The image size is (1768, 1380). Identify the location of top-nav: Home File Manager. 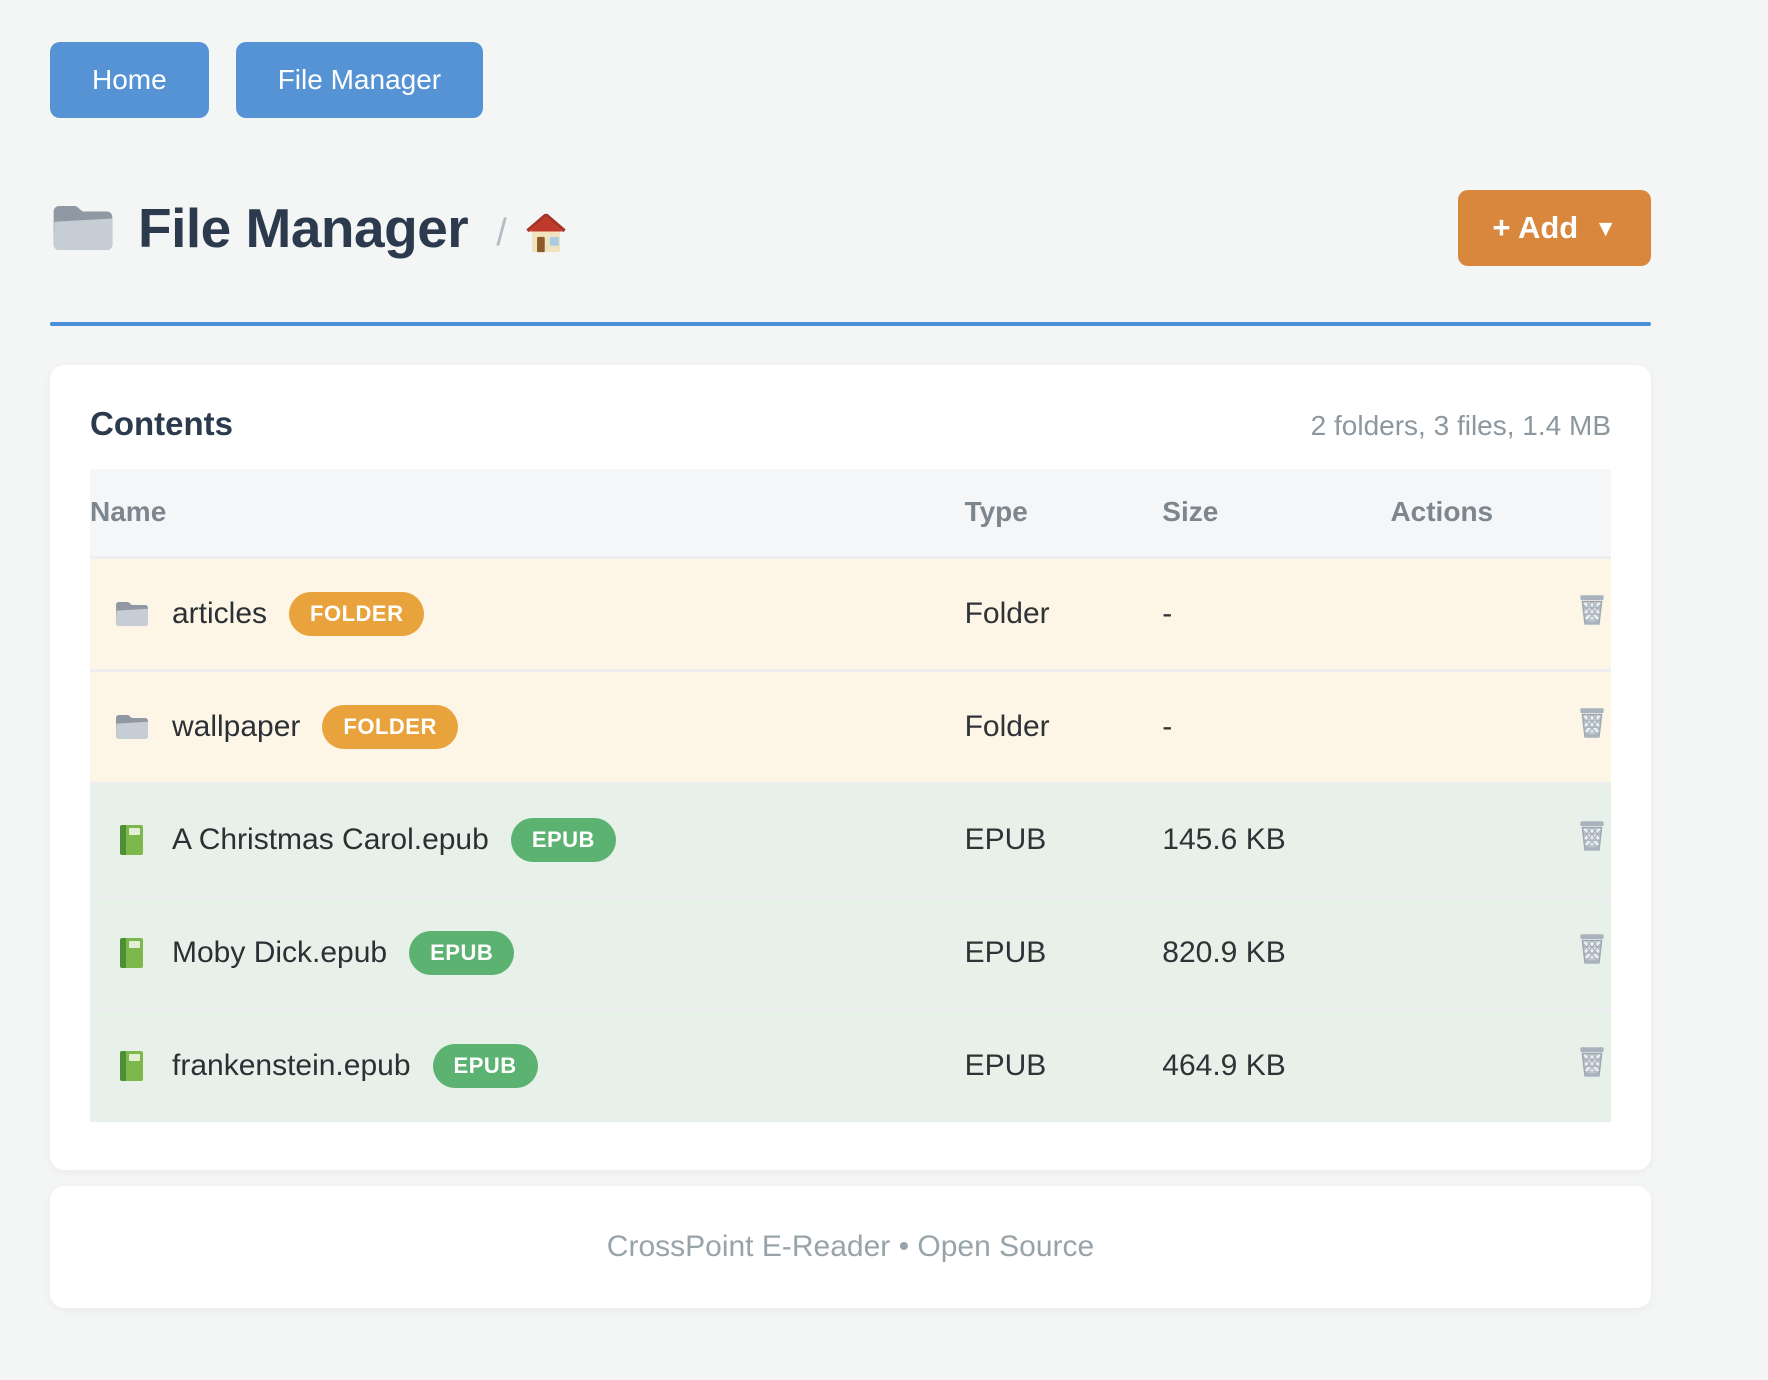
(850, 59).